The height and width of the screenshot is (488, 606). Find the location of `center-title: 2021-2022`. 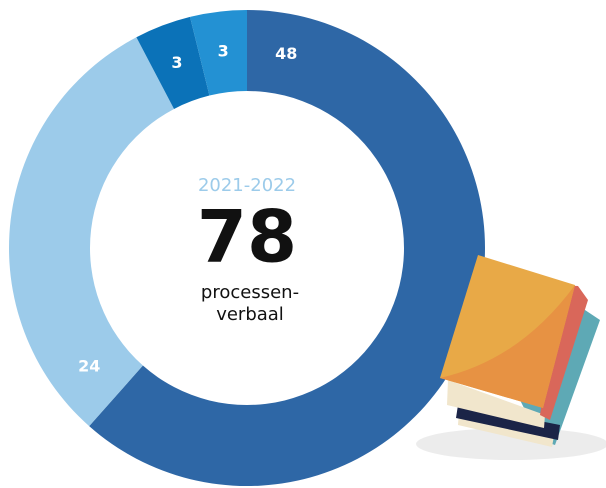

center-title: 2021-2022 is located at coordinates (247, 185).